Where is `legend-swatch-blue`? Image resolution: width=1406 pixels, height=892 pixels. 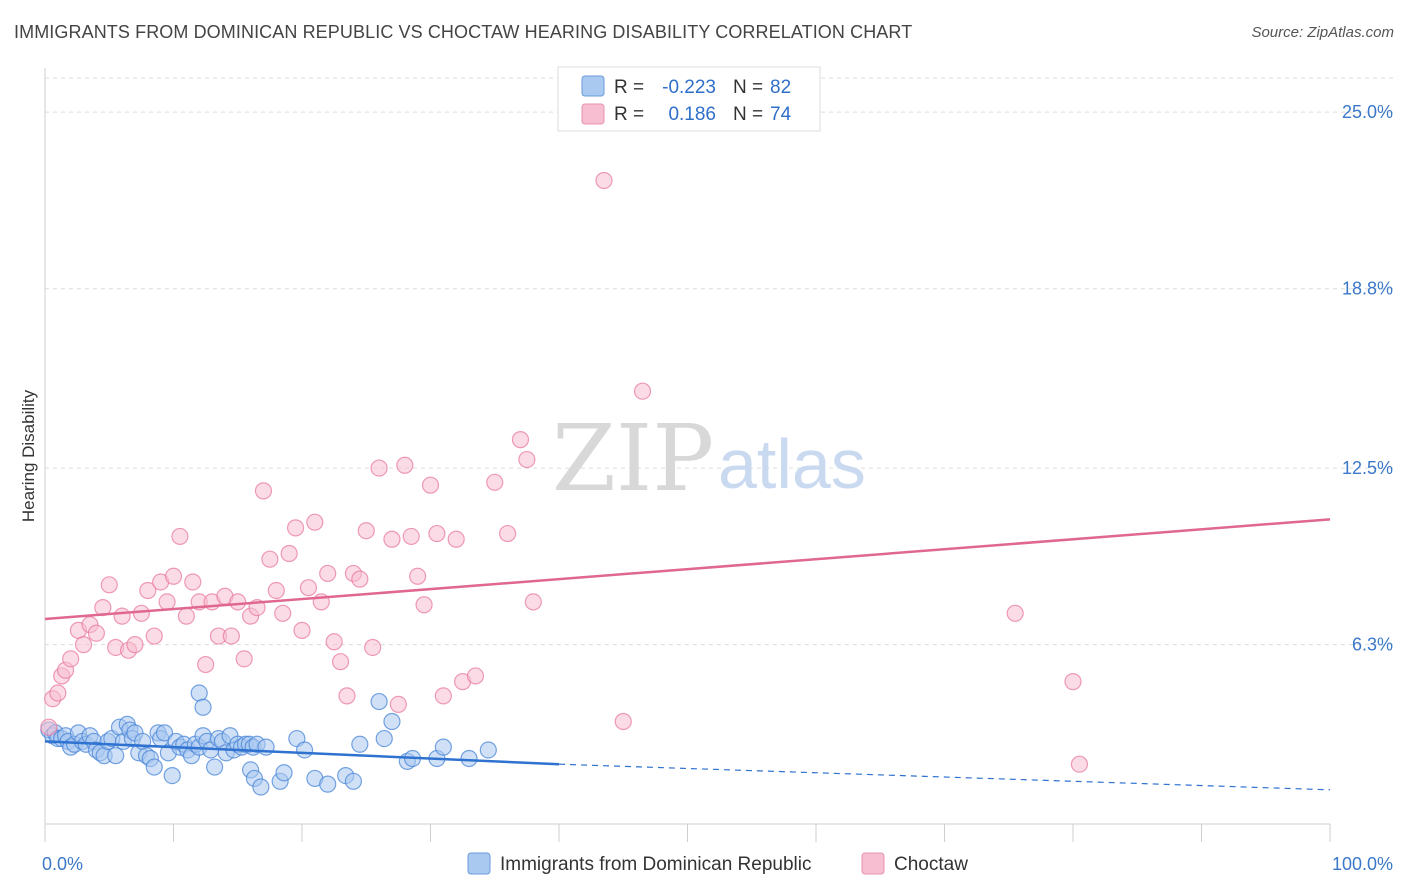
legend-swatch-blue is located at coordinates (593, 86).